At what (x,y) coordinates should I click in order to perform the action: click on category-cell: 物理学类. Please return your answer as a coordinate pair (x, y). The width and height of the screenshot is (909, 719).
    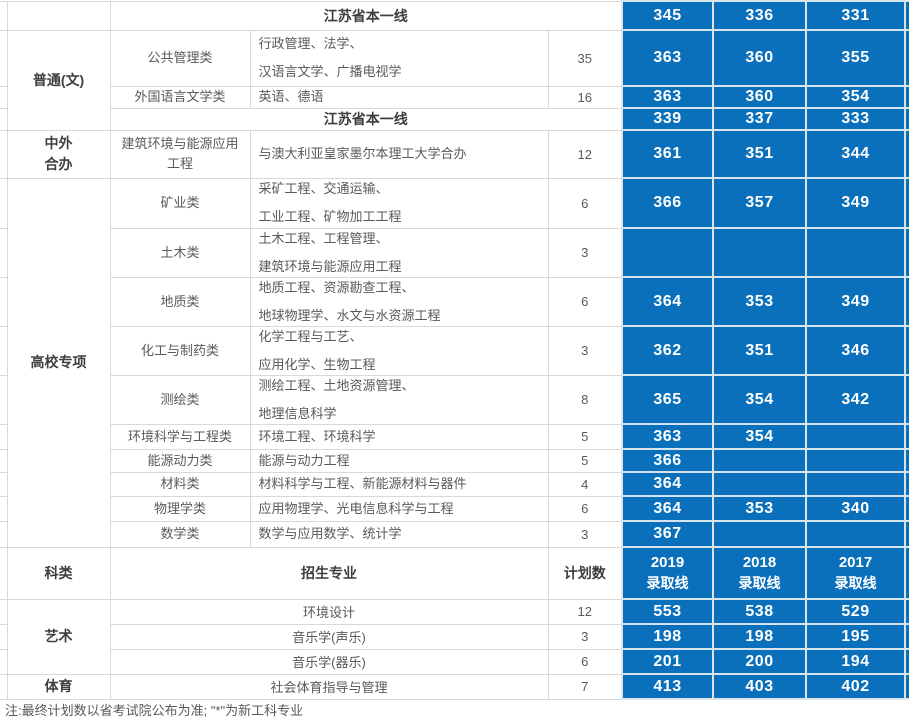
    Looking at the image, I should click on (180, 508).